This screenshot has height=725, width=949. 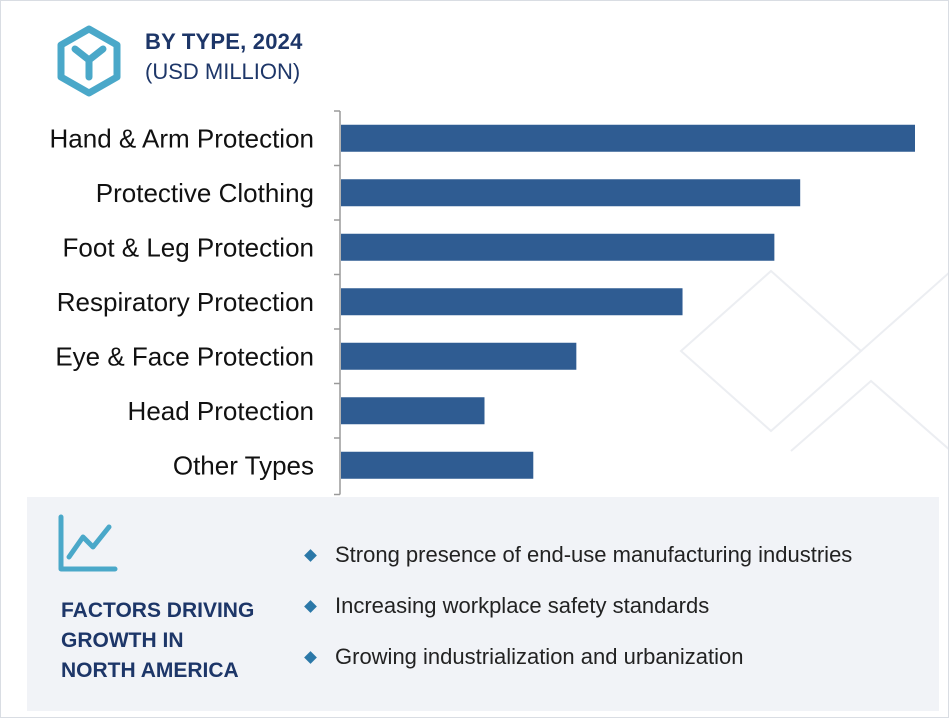 I want to click on category-label: Head Protection, so click(x=221, y=411).